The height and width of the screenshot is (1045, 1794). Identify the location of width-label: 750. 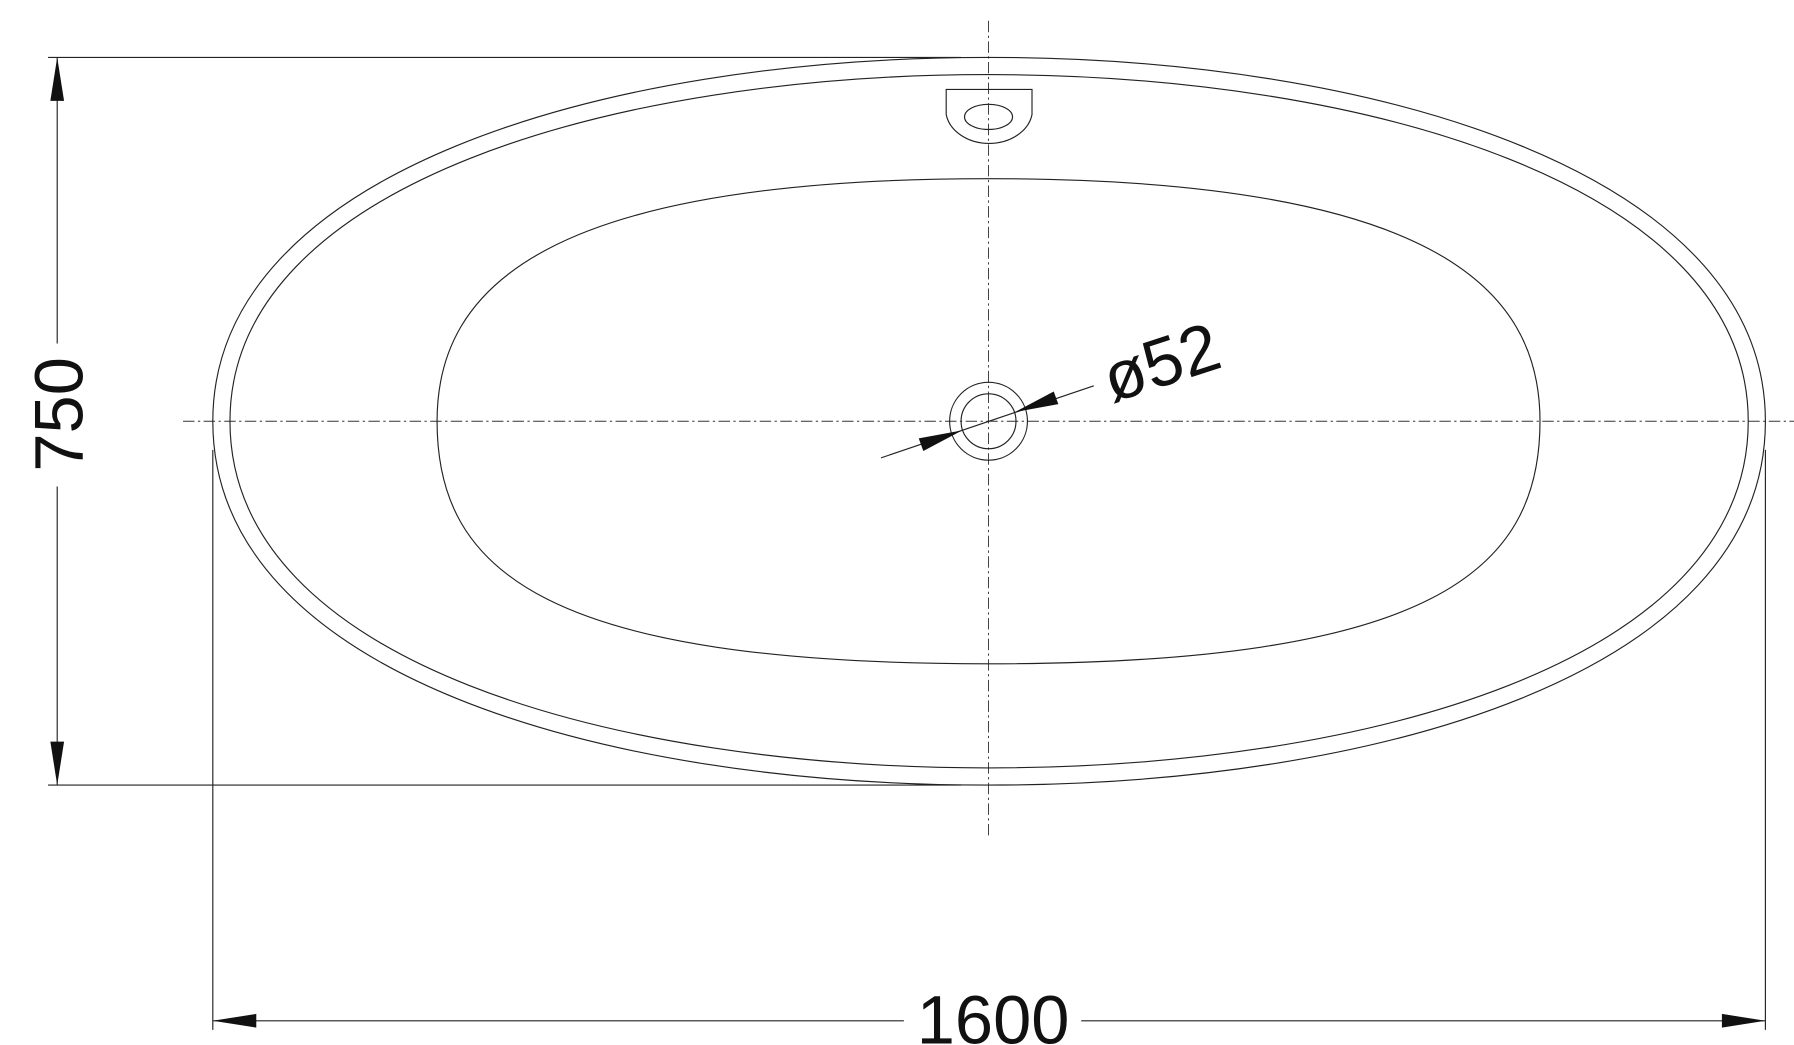
(58, 414).